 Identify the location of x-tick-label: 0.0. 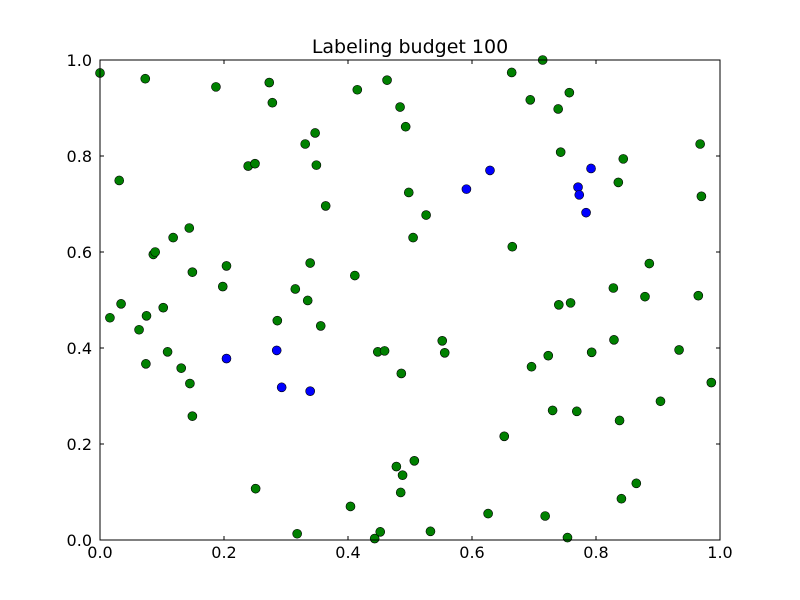
(99, 552).